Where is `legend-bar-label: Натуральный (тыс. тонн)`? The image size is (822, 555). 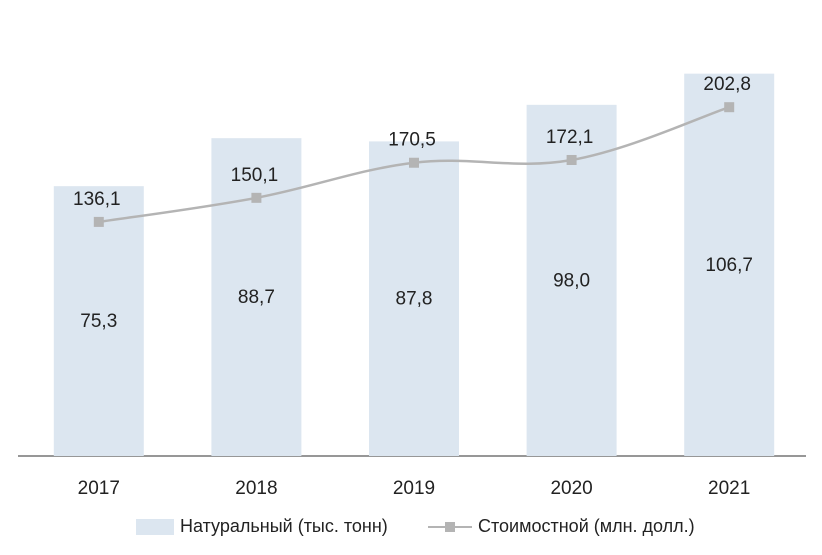
legend-bar-label: Натуральный (тыс. тонн) is located at coordinates (284, 526).